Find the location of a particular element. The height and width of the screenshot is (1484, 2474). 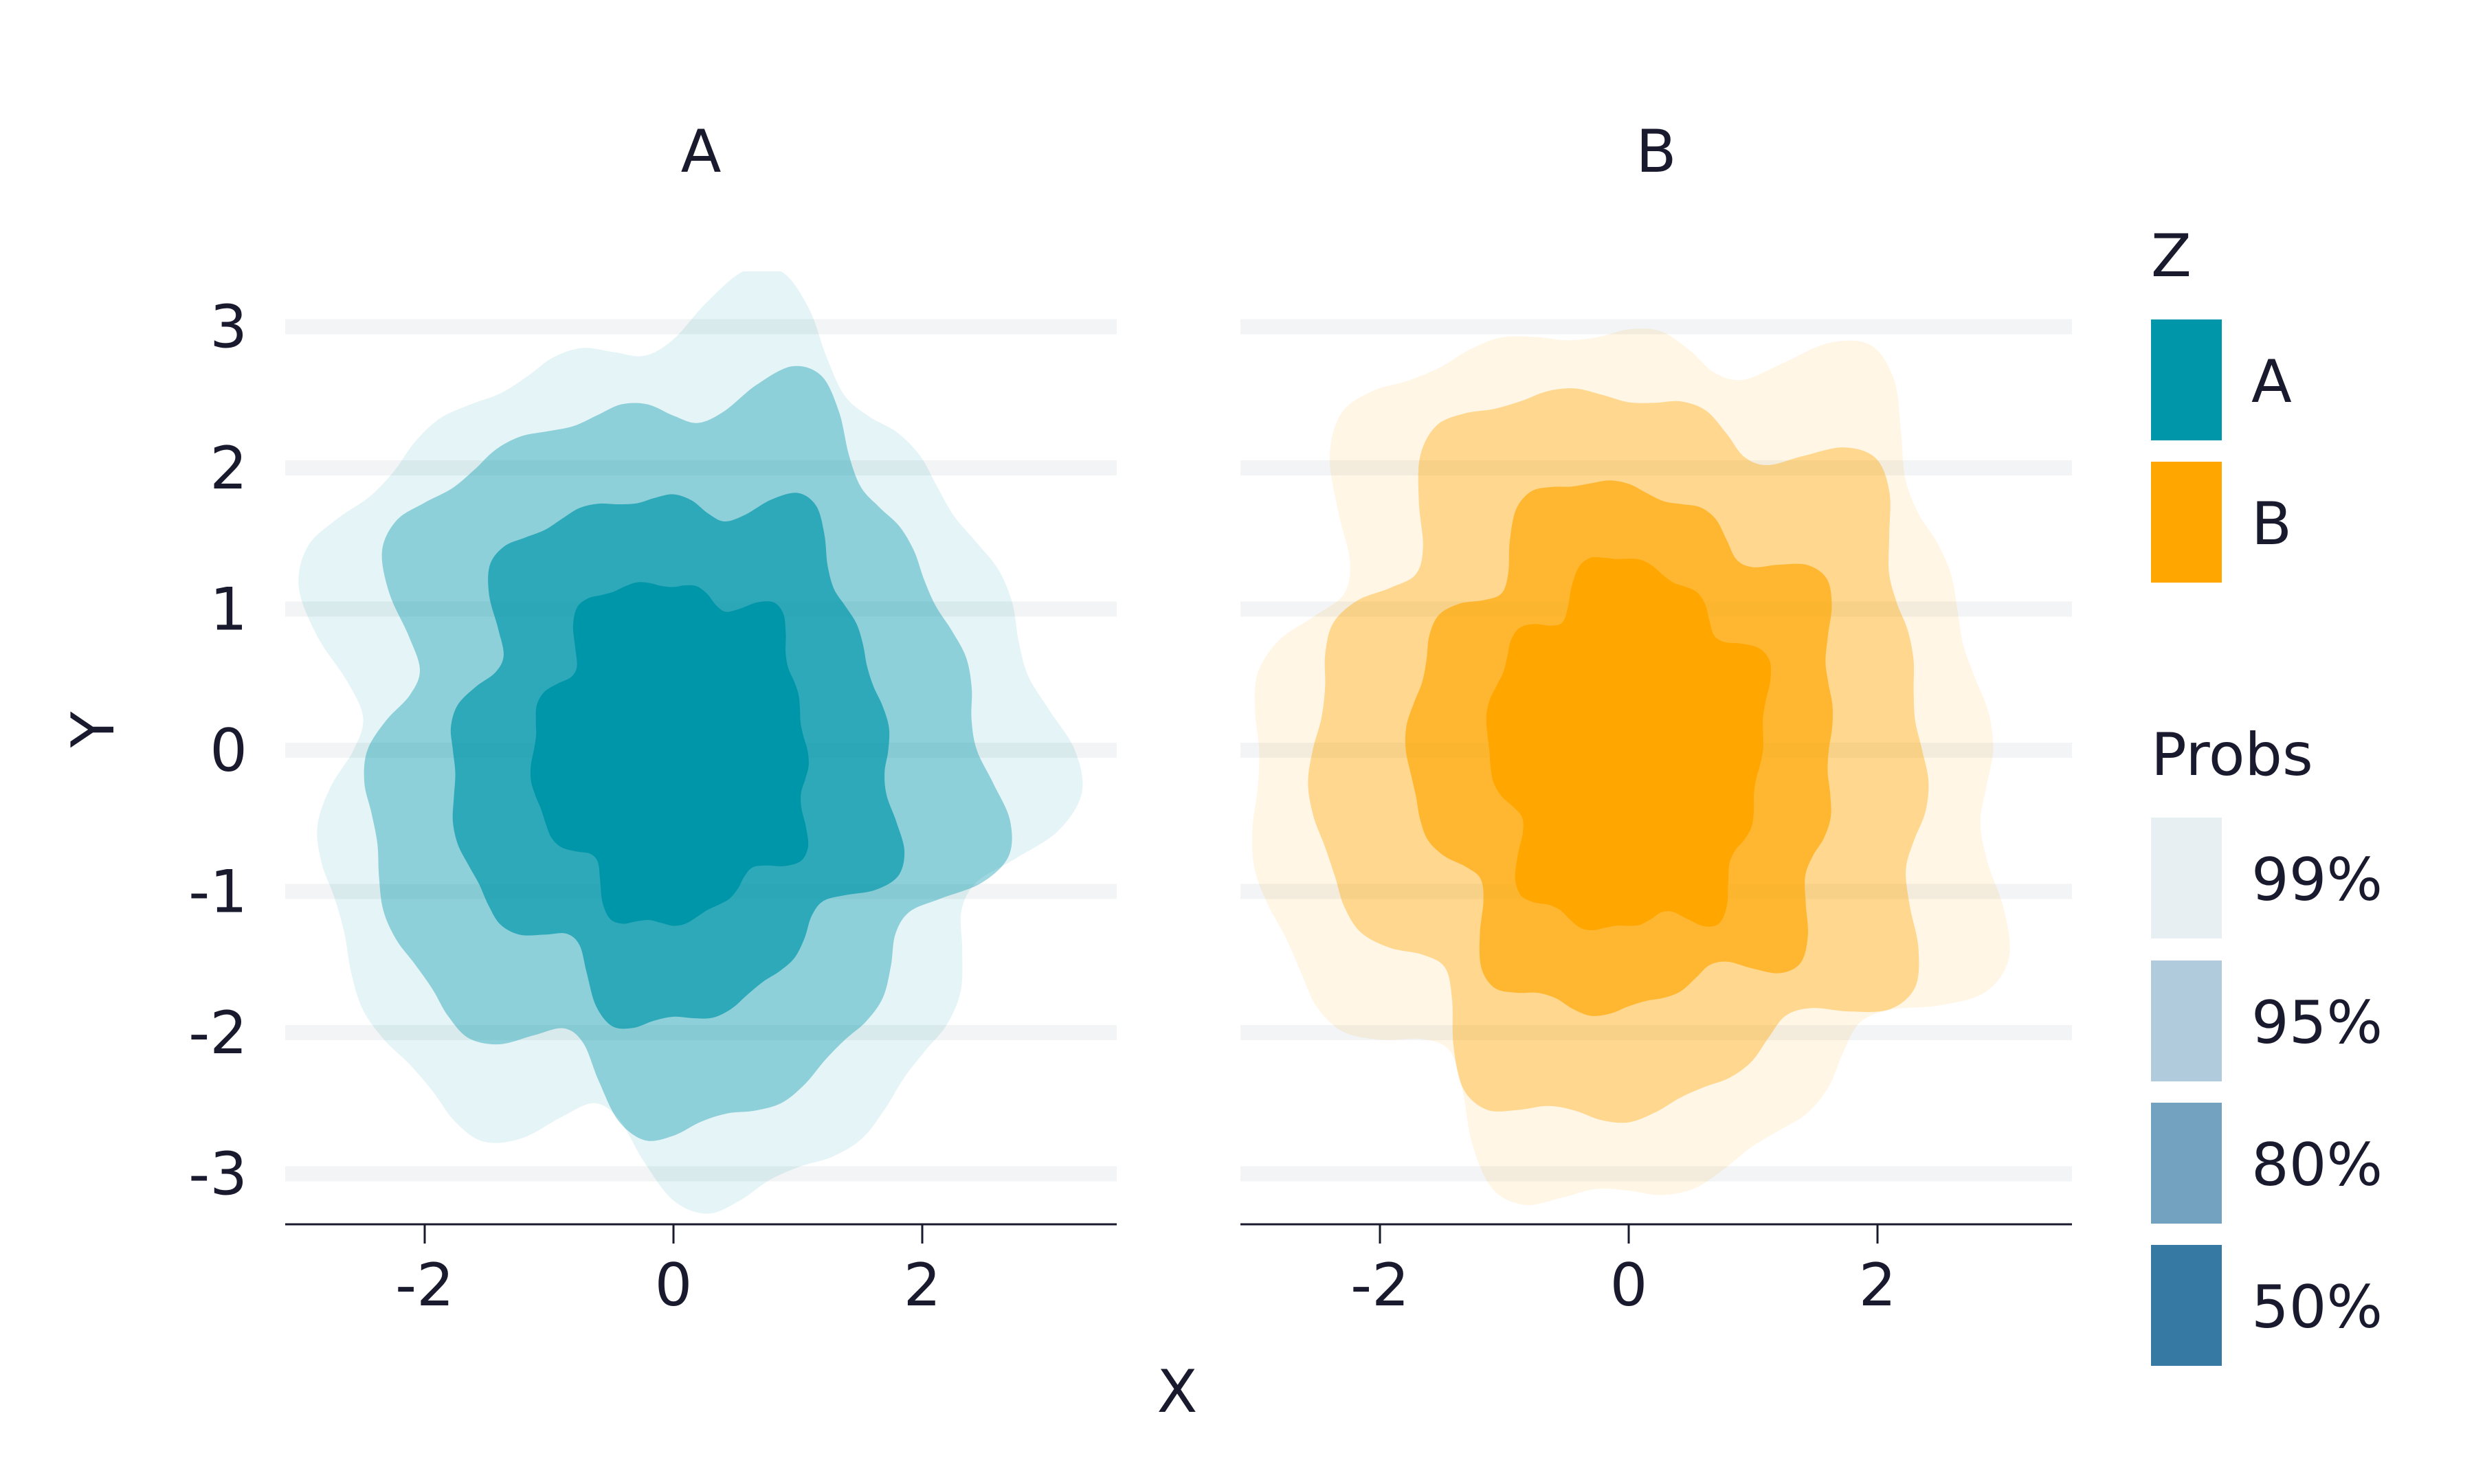

legend-z-label-a: A is located at coordinates (2271, 382).